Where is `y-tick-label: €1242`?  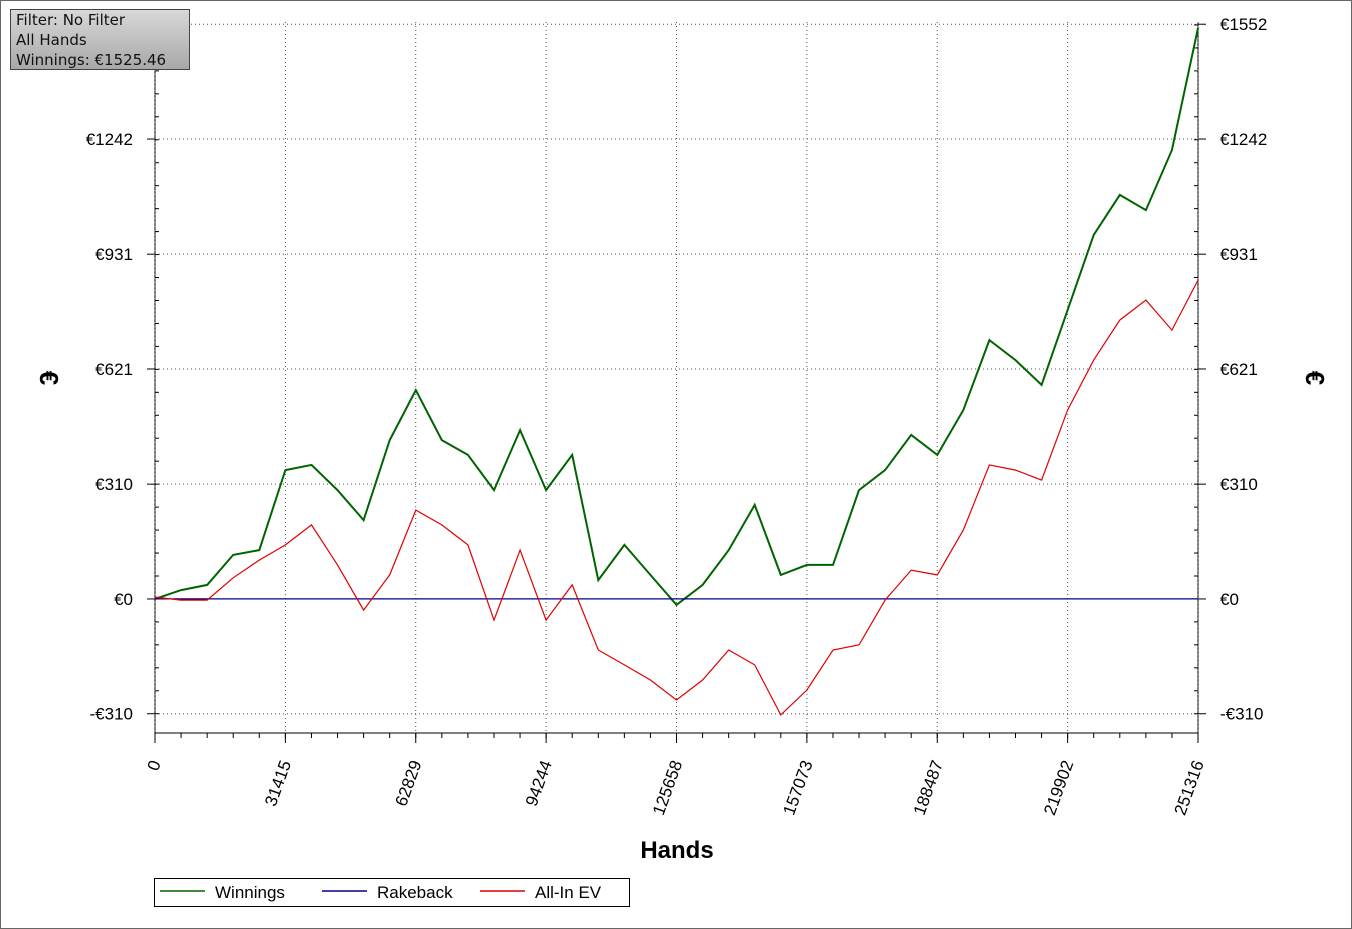 y-tick-label: €1242 is located at coordinates (109, 139).